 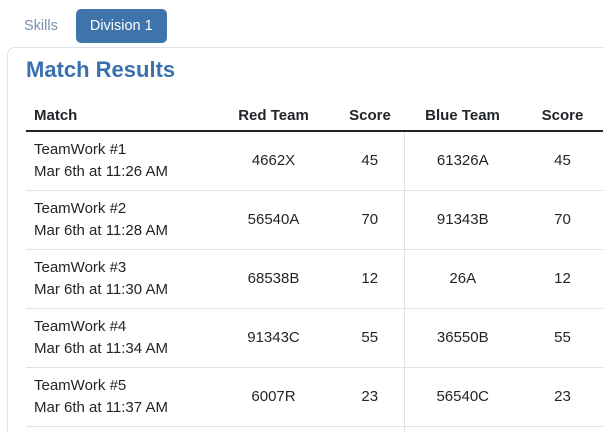 What do you see at coordinates (273, 279) in the screenshot?
I see `red-team-cell: 68538B` at bounding box center [273, 279].